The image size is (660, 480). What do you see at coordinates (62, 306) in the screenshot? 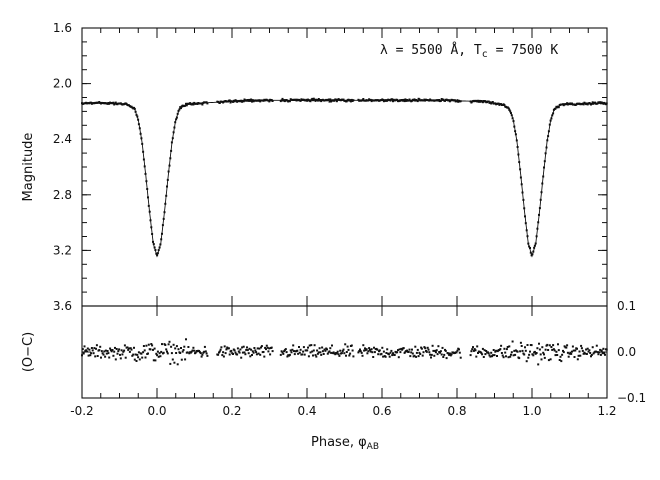
I see `y-tick-label: 3.6` at bounding box center [62, 306].